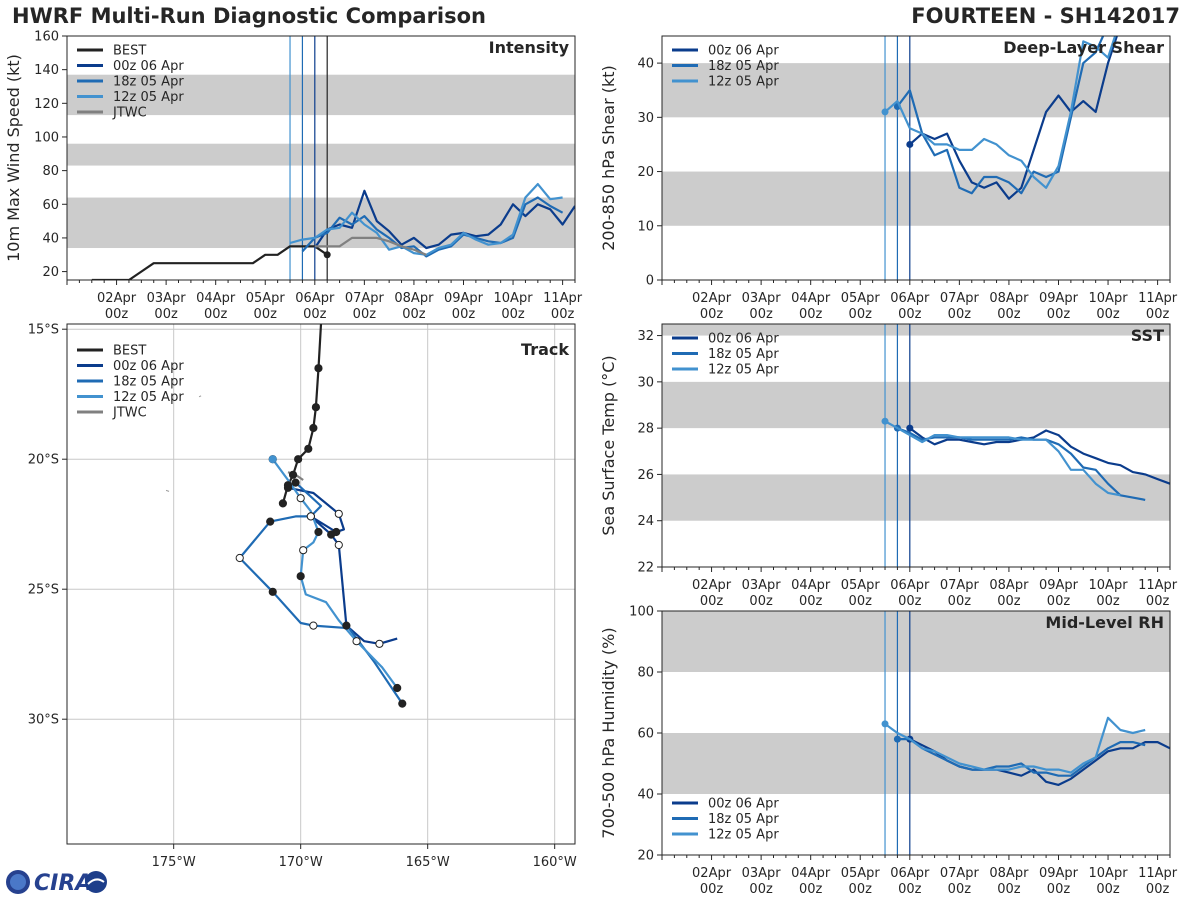  I want to click on latitude-label: 20°S, so click(43, 460).